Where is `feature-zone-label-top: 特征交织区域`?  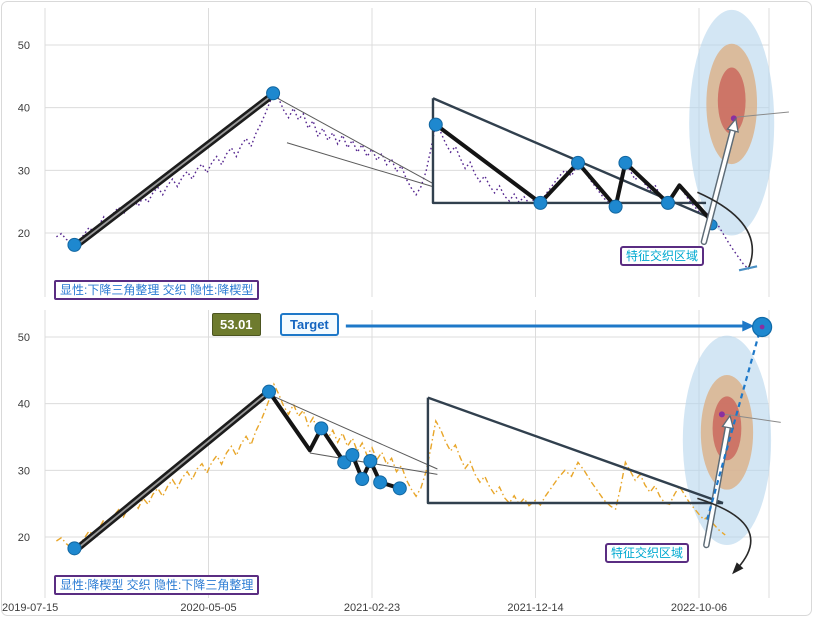
feature-zone-label-top: 特征交织区域 is located at coordinates (662, 256).